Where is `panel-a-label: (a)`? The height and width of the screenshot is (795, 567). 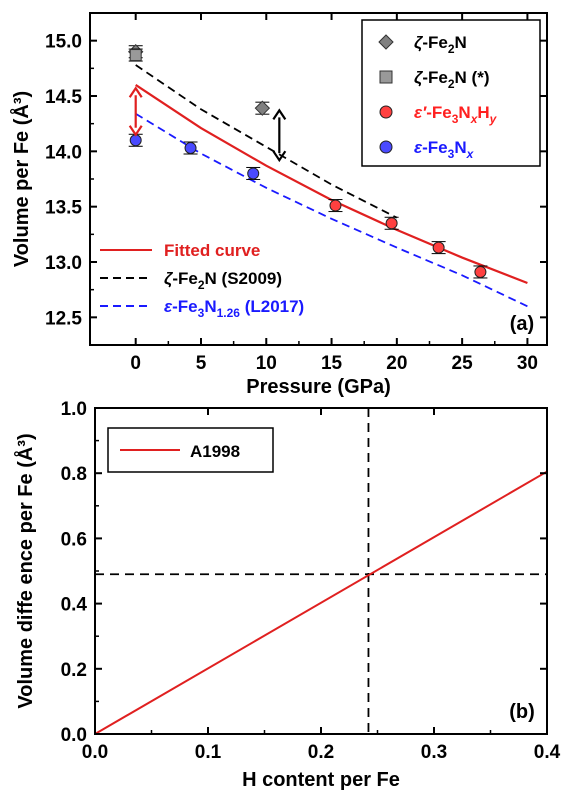
panel-a-label: (a) is located at coordinates (522, 324).